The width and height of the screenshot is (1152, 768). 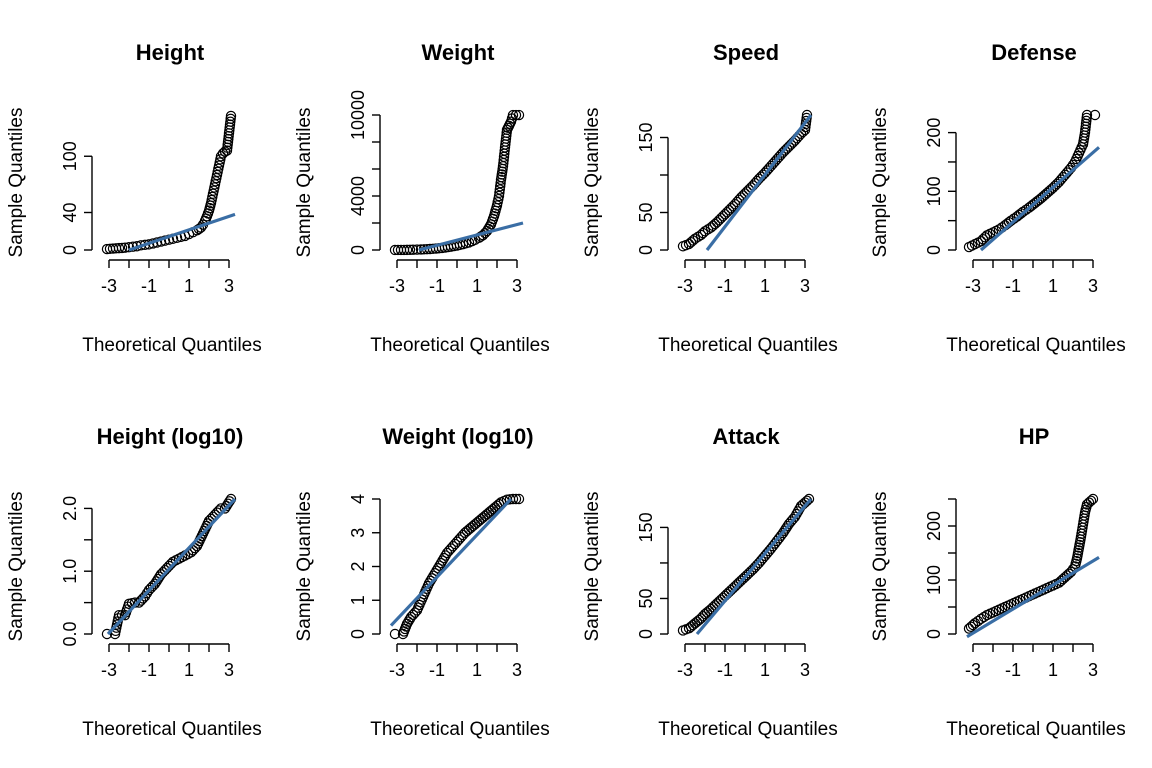 I want to click on panel-title: Height (log10), so click(x=170, y=436).